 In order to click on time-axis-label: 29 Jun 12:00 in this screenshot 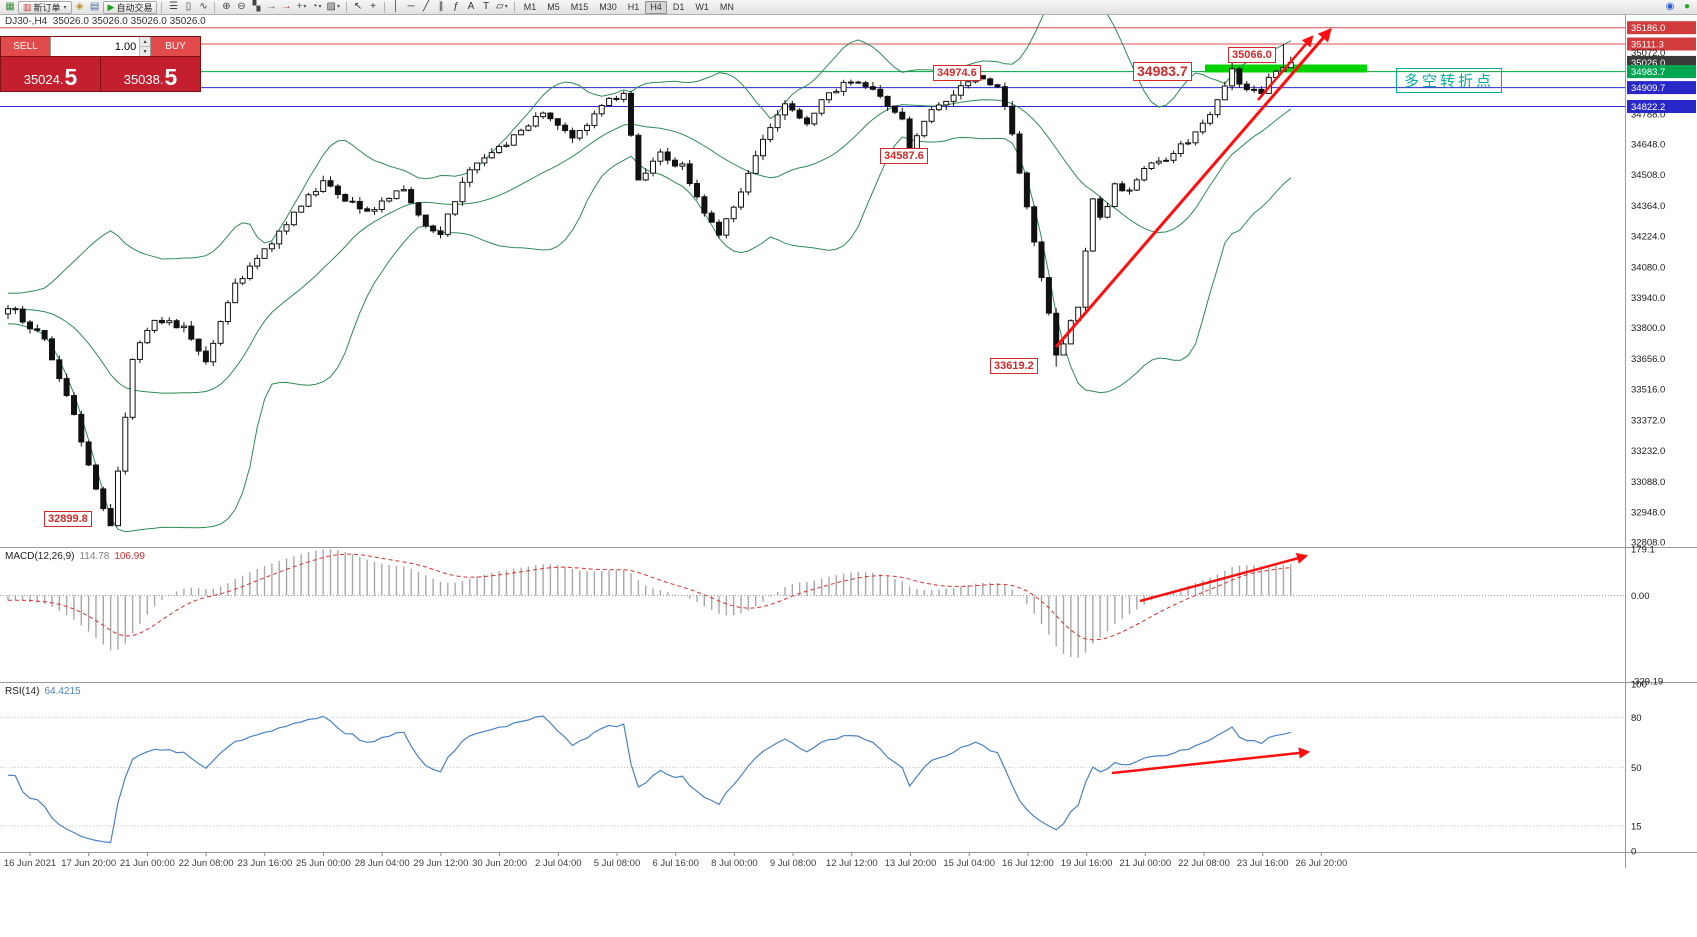, I will do `click(440, 863)`.